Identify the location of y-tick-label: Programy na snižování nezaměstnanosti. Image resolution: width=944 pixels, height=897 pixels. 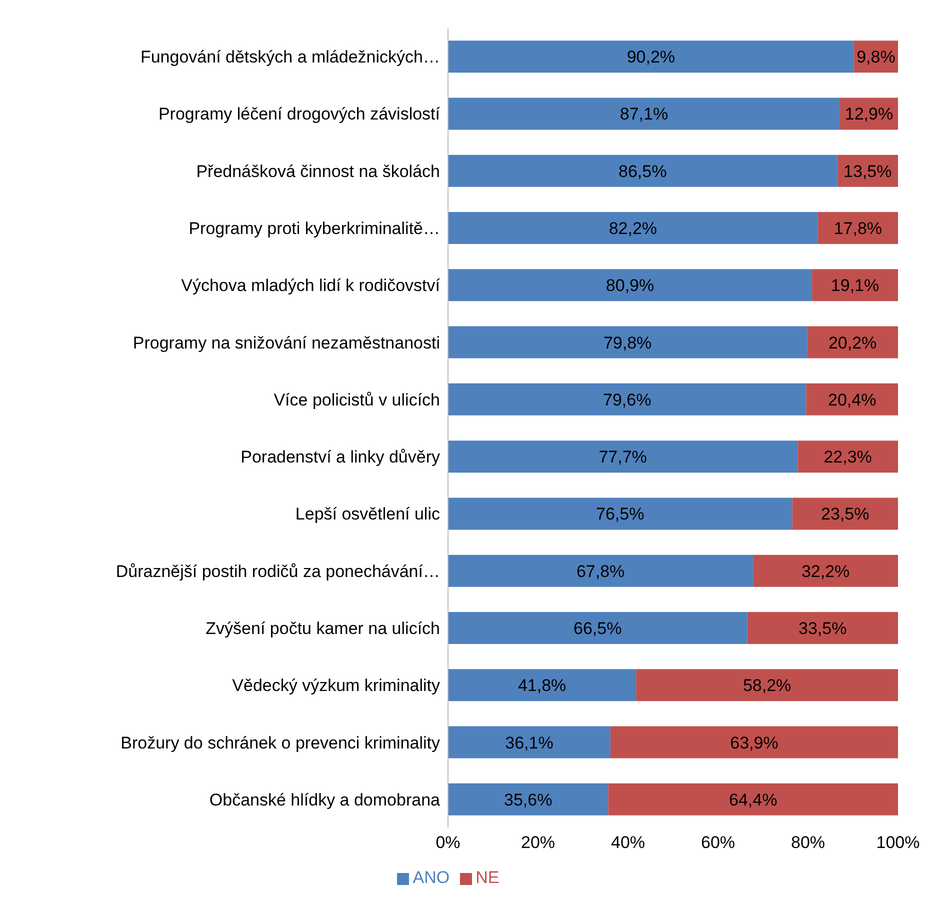
(286, 342).